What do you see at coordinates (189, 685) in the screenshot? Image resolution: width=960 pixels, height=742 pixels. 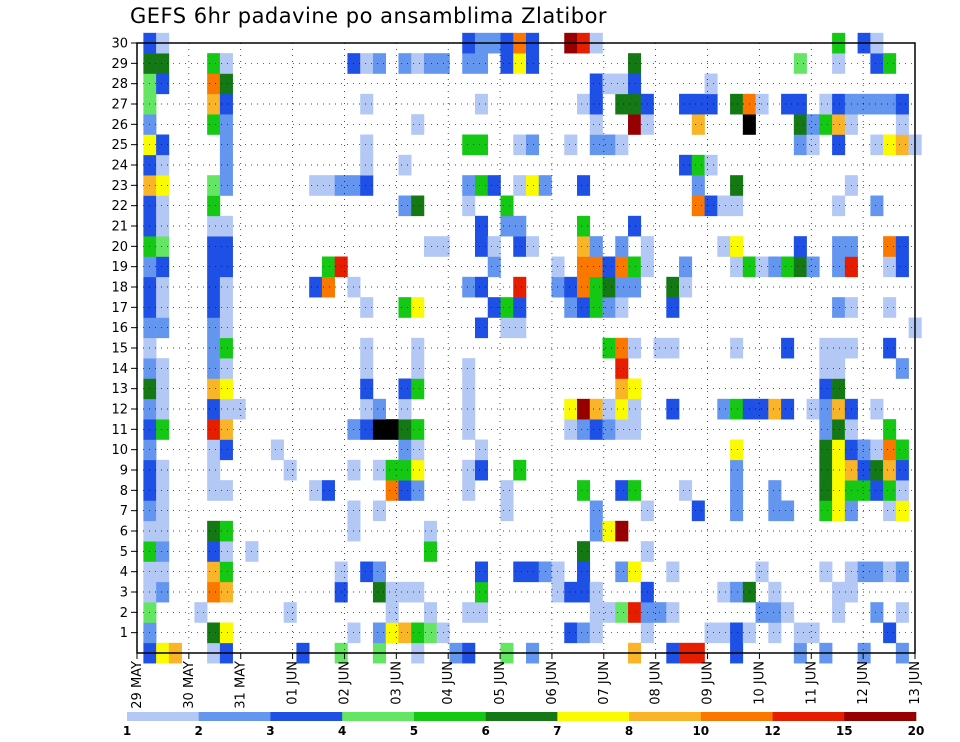 I see `x-tick-label: 30 MAY` at bounding box center [189, 685].